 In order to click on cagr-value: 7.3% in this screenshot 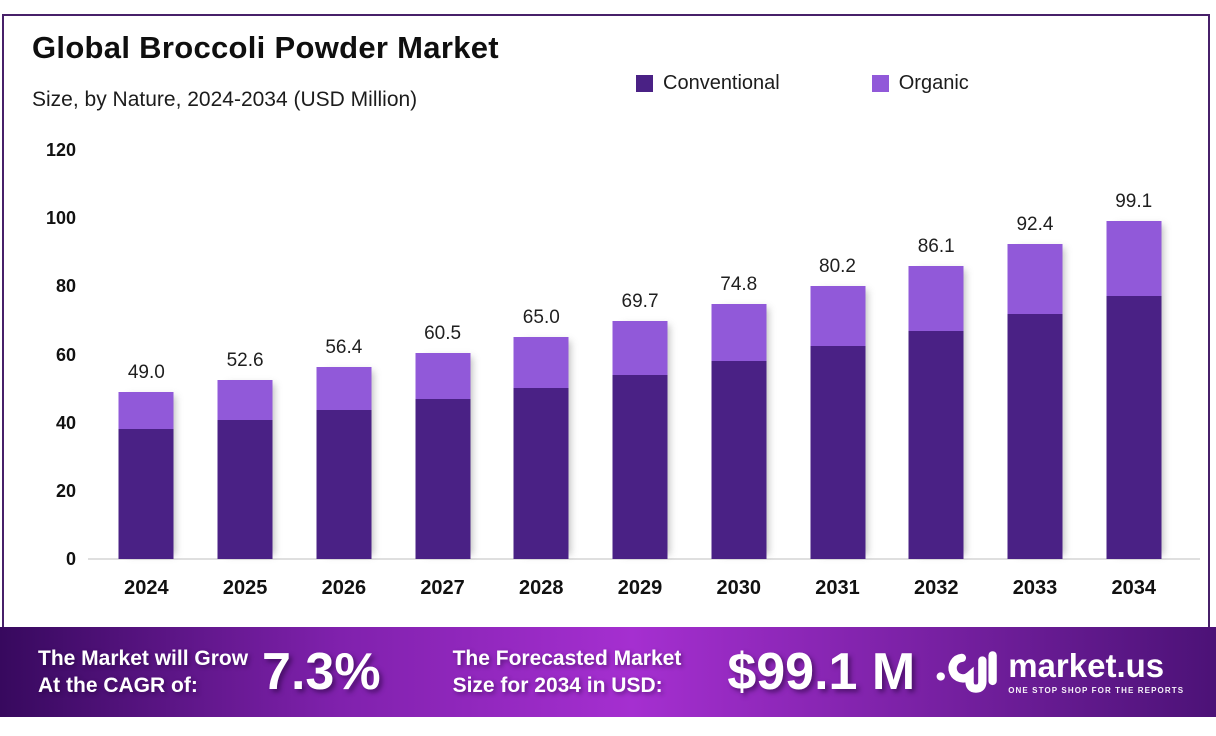, I will do `click(321, 672)`.